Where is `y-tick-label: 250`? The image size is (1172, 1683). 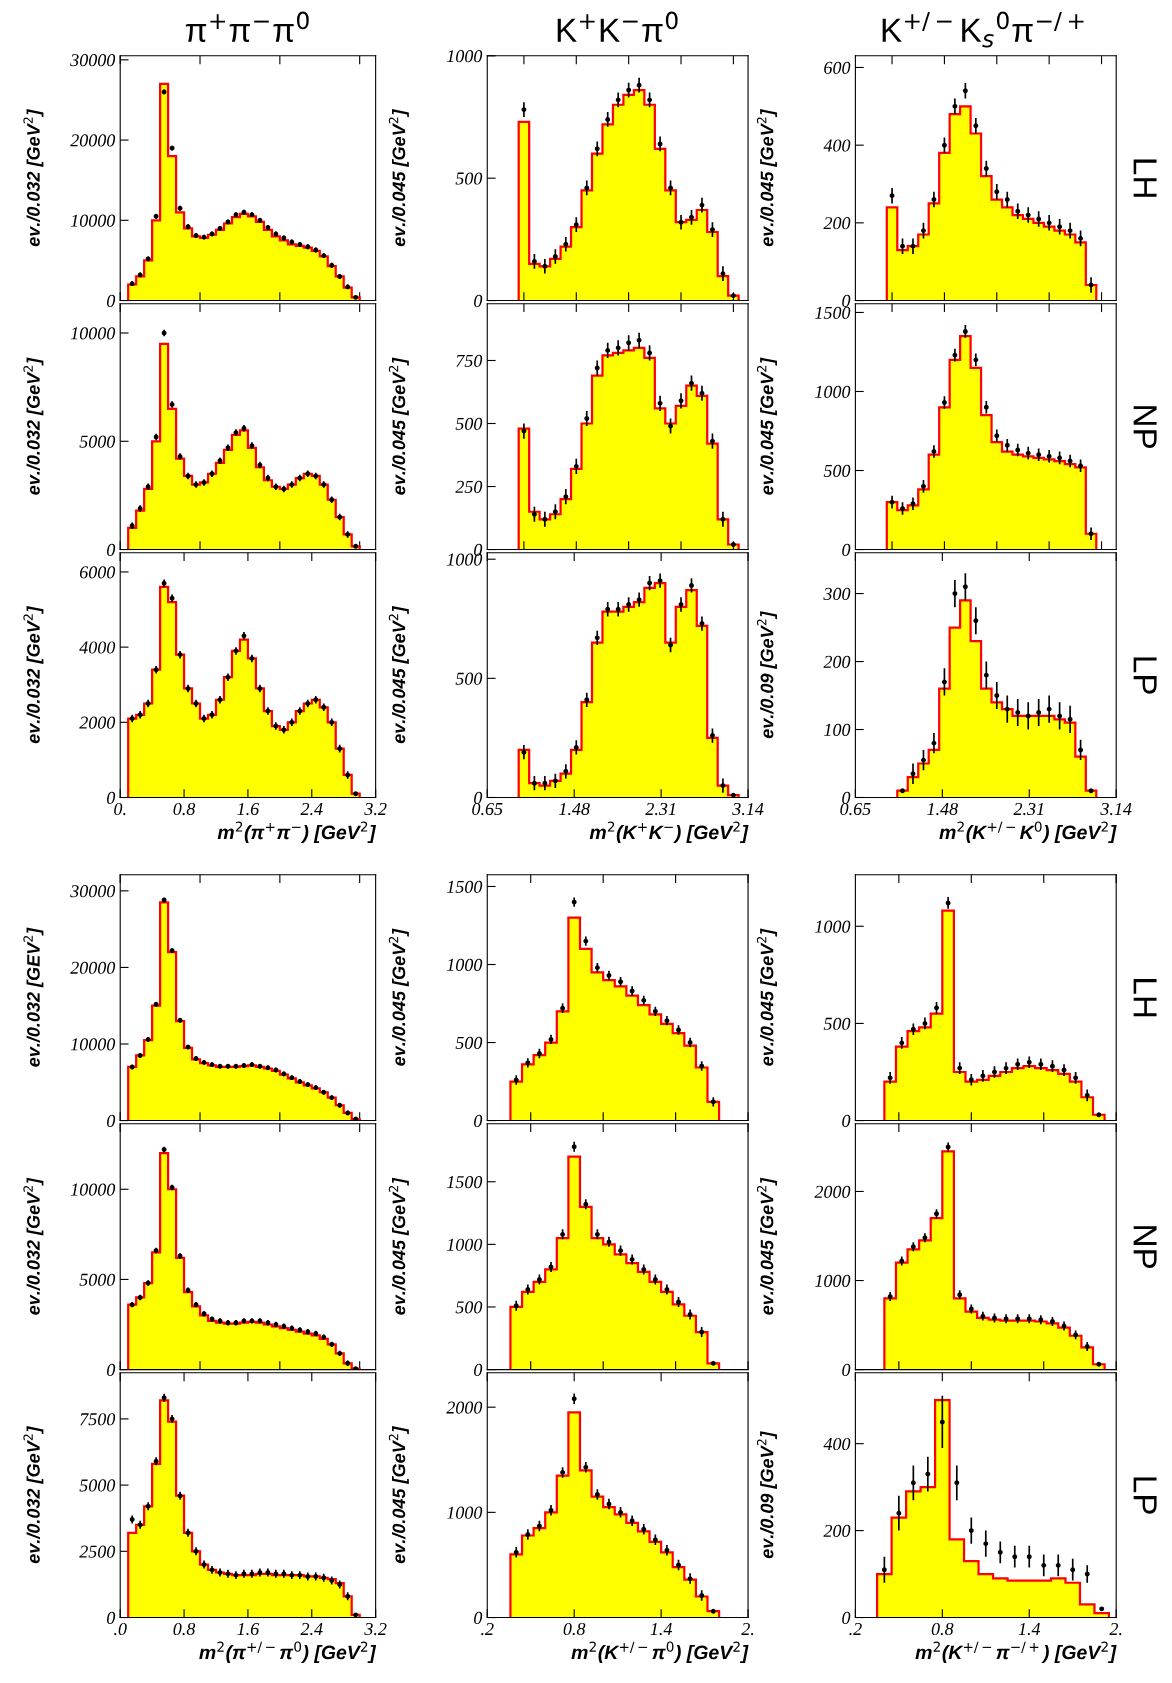 y-tick-label: 250 is located at coordinates (469, 486).